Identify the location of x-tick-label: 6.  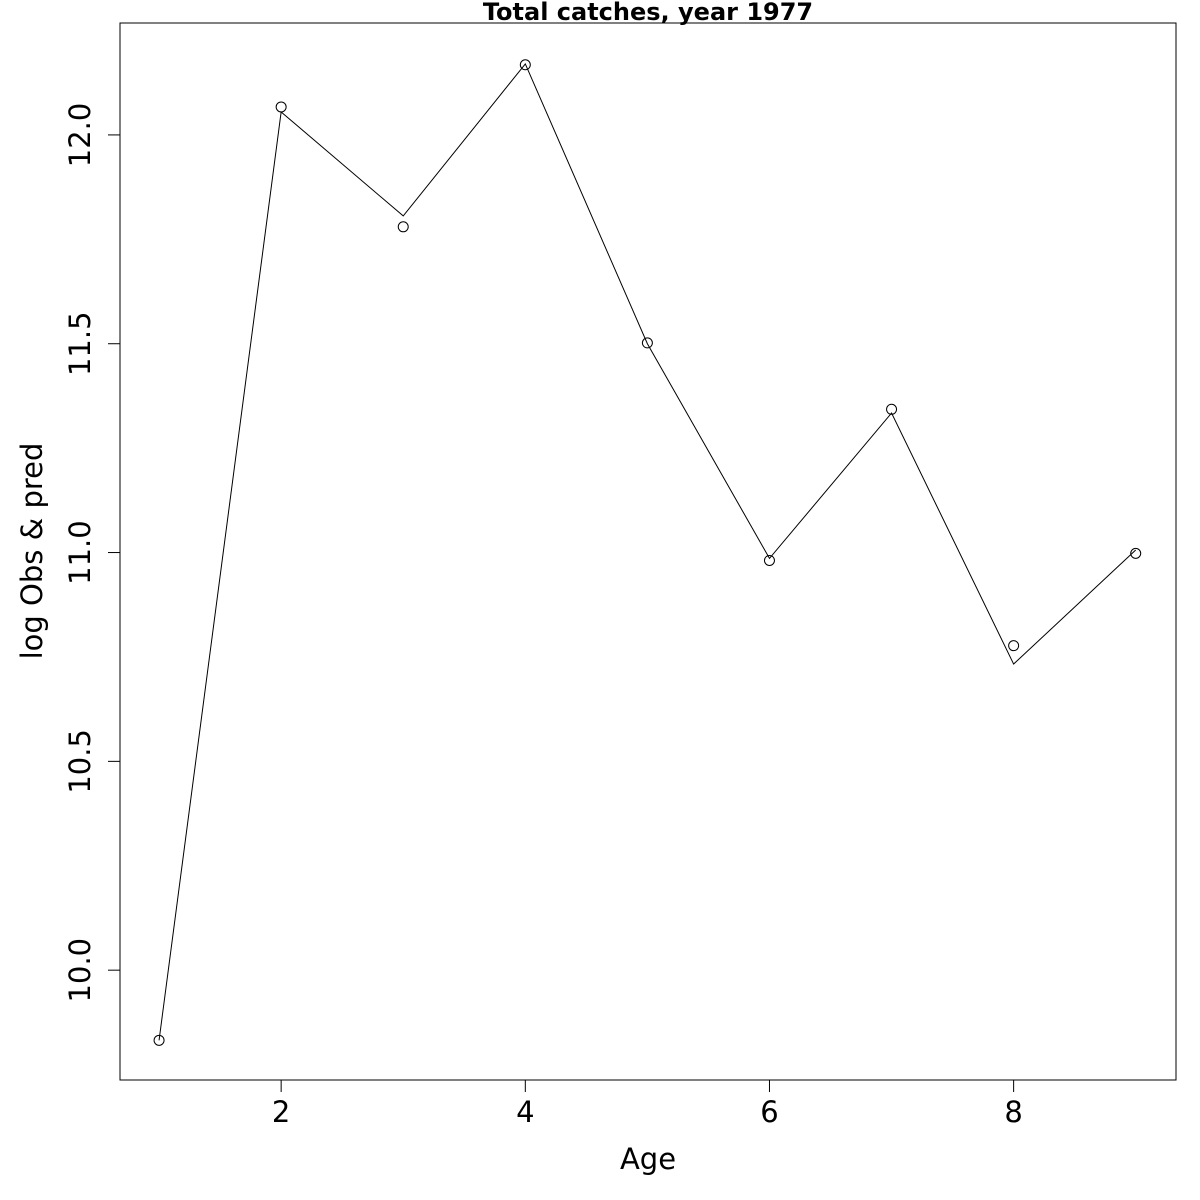
(769, 1112).